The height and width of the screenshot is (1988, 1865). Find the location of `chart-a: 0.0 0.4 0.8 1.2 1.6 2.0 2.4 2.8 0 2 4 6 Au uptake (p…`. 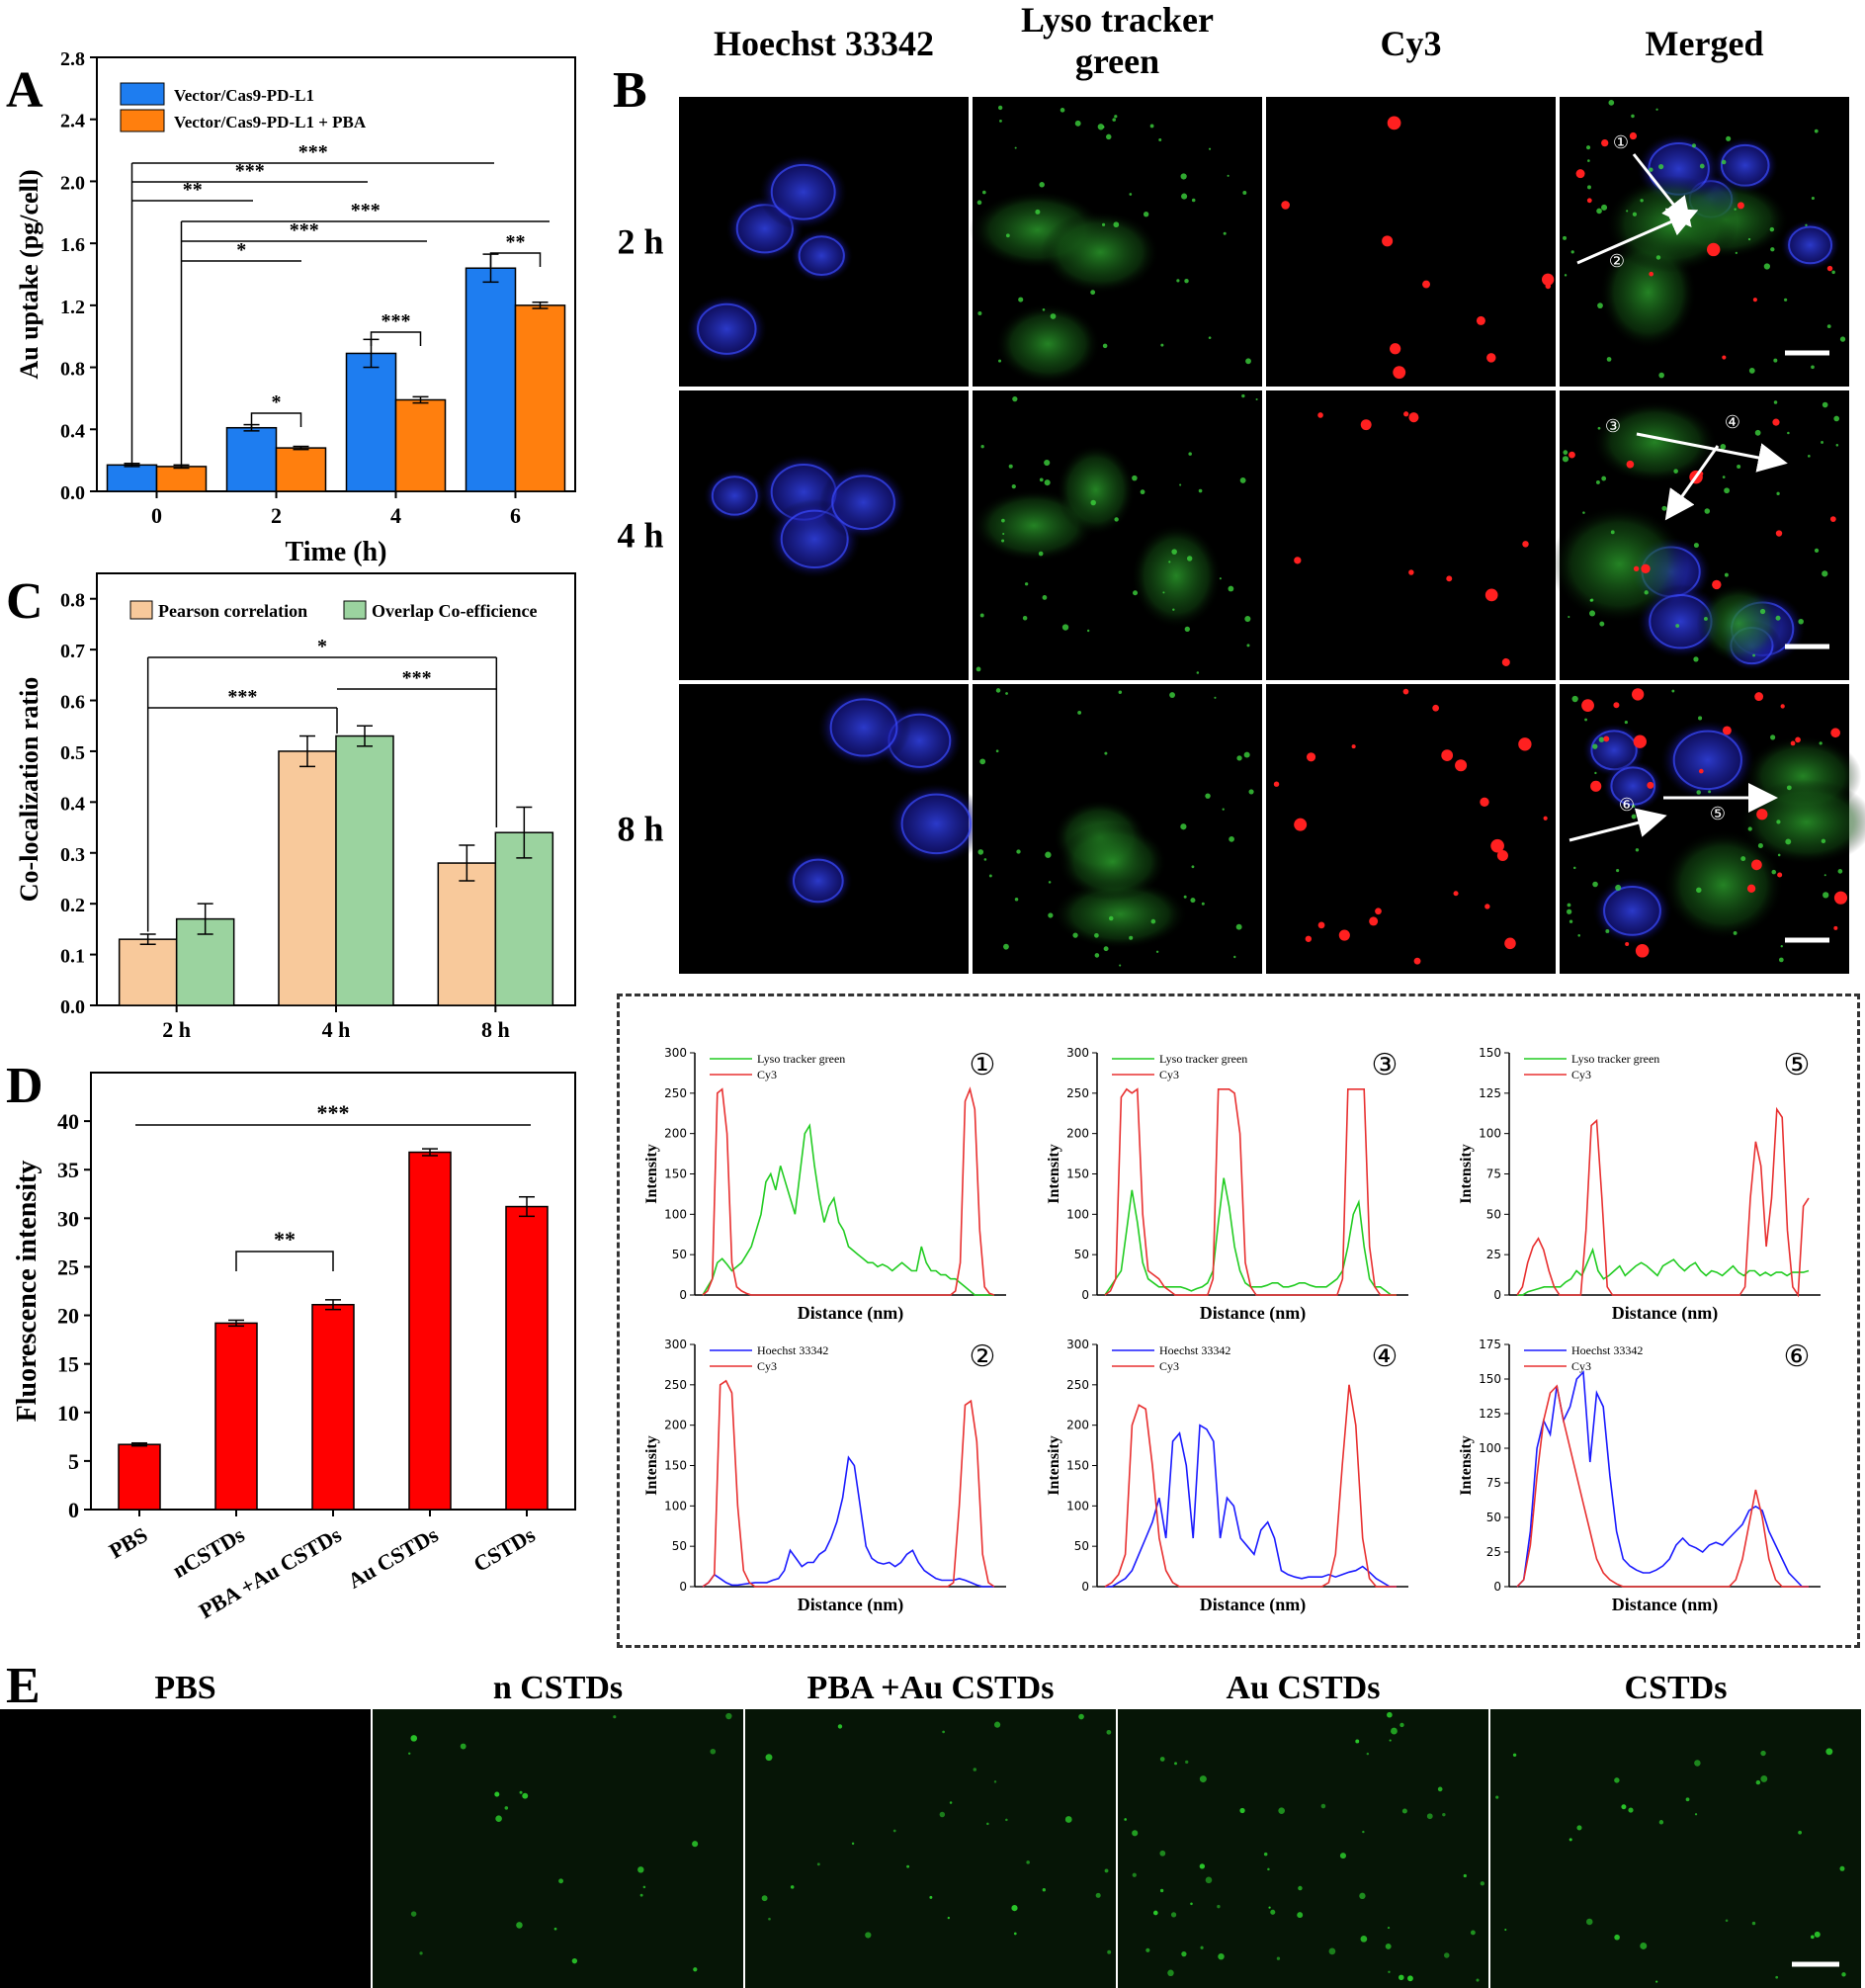

chart-a: 0.0 0.4 0.8 1.2 1.6 2.0 2.4 2.8 0 2 4 6 Au uptake (p… is located at coordinates (295, 307).